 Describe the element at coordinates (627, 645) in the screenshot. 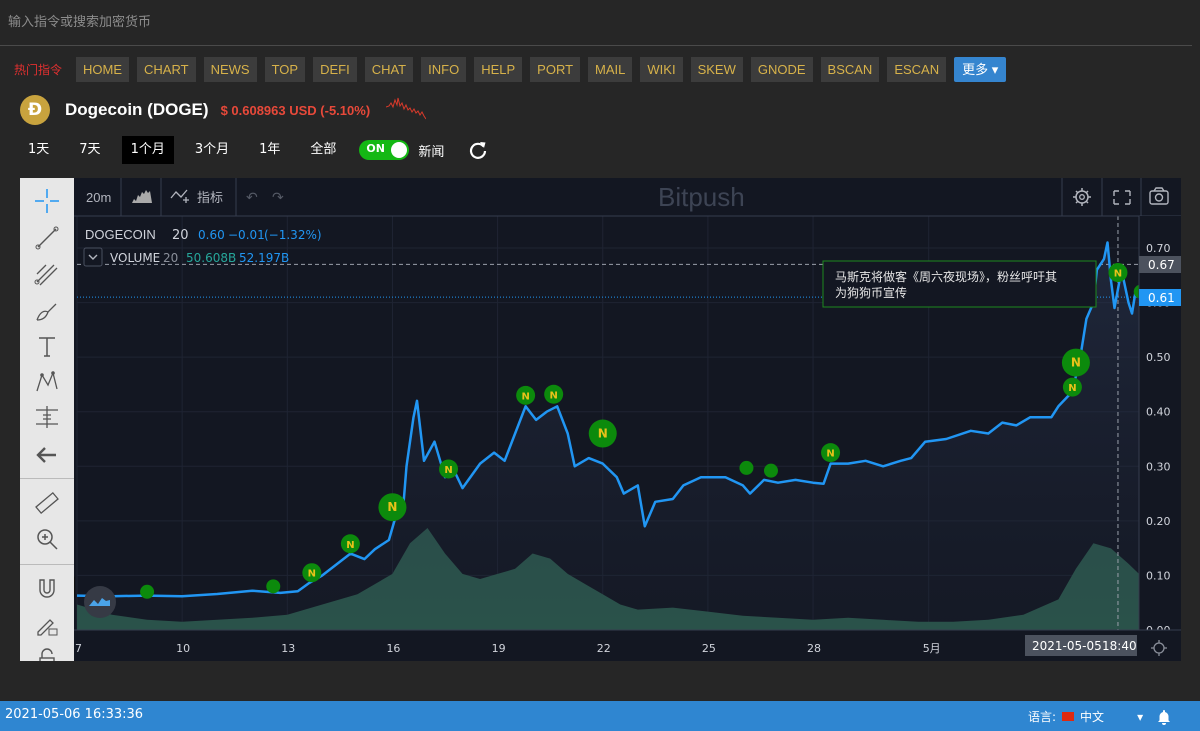

I see `x-axis-background` at that location.